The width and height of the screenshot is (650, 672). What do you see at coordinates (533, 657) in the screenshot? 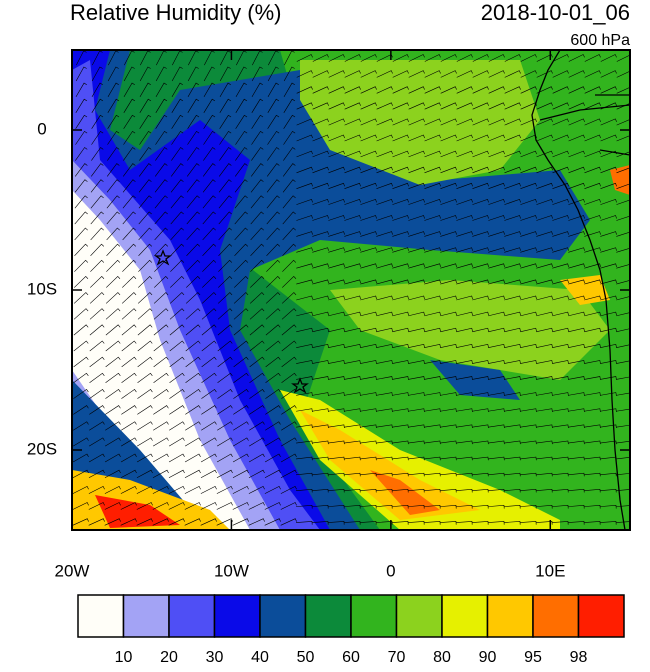
I see `colorbar-label: 95` at bounding box center [533, 657].